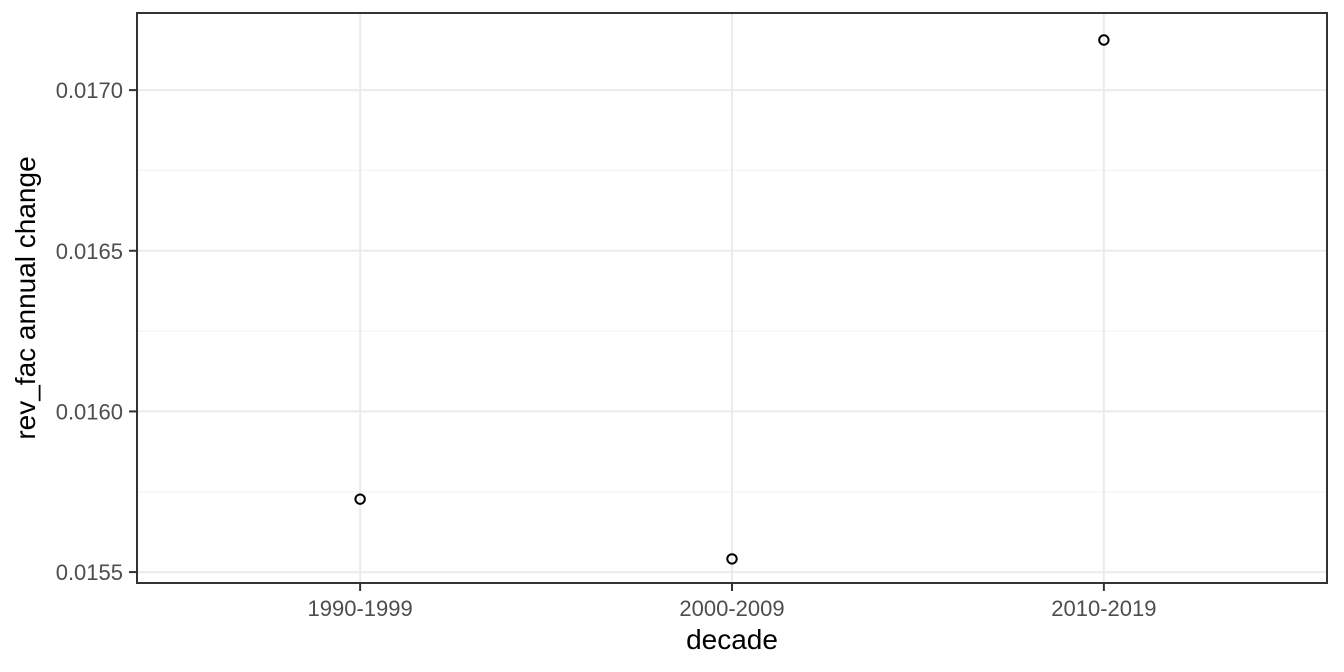 The image size is (1344, 672). I want to click on x-tick-label: 1990-1999, so click(360, 608).